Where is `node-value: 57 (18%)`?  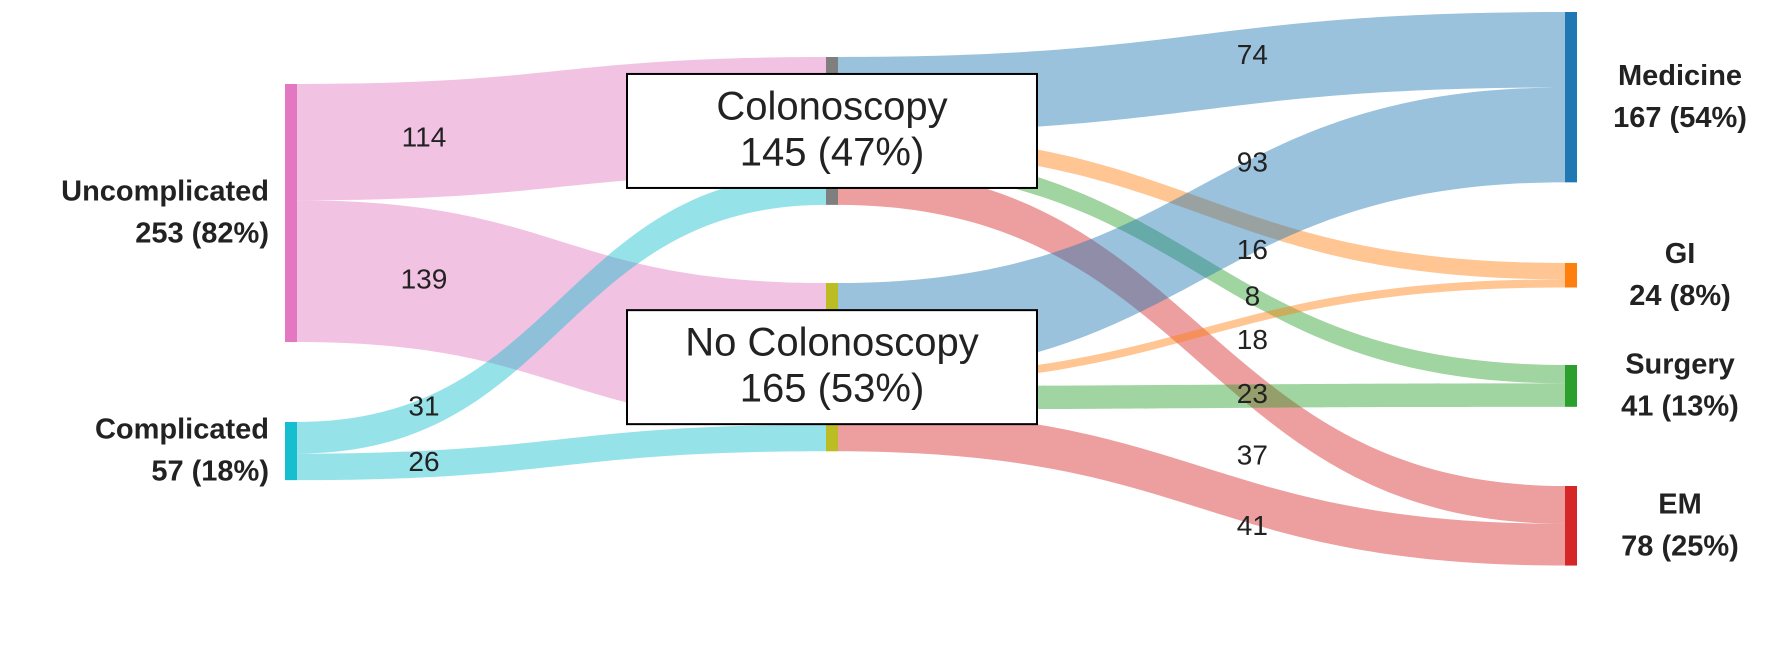
node-value: 57 (18%) is located at coordinates (210, 472).